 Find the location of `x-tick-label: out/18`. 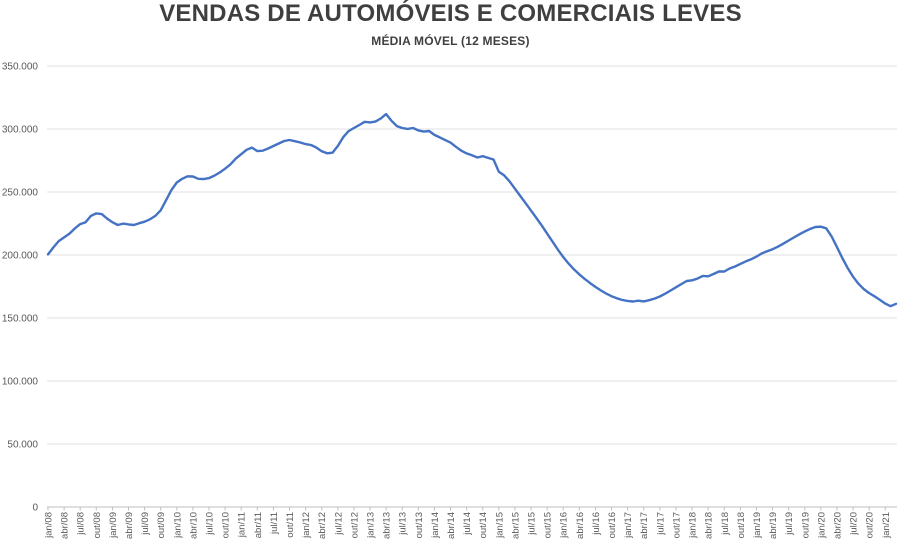

x-tick-label: out/18 is located at coordinates (741, 525).